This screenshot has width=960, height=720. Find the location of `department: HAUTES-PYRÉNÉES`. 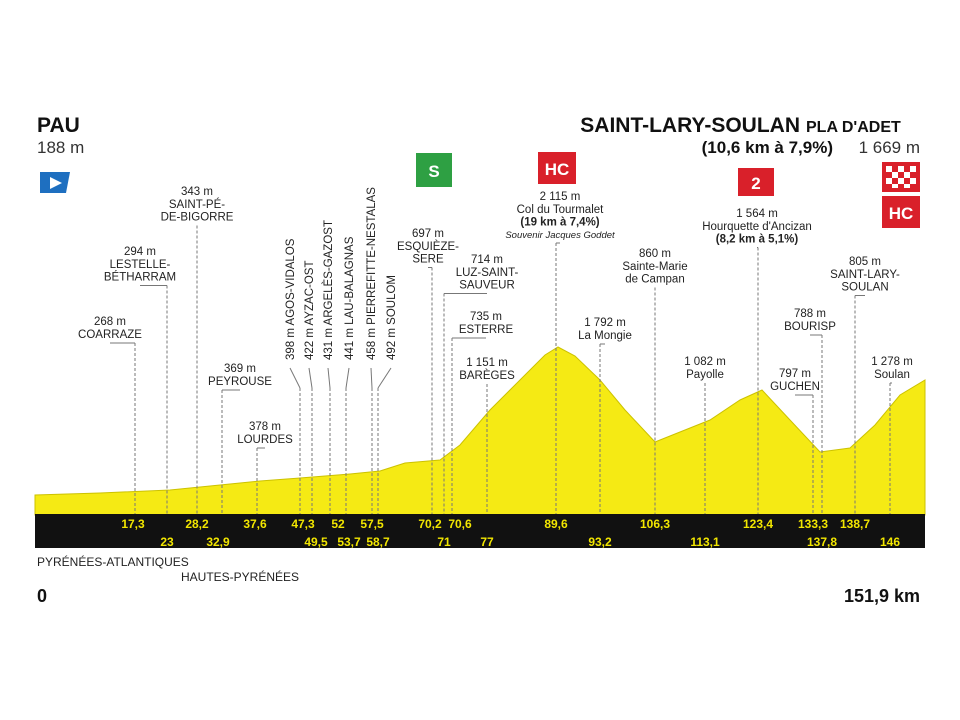

department: HAUTES-PYRÉNÉES is located at coordinates (240, 576).